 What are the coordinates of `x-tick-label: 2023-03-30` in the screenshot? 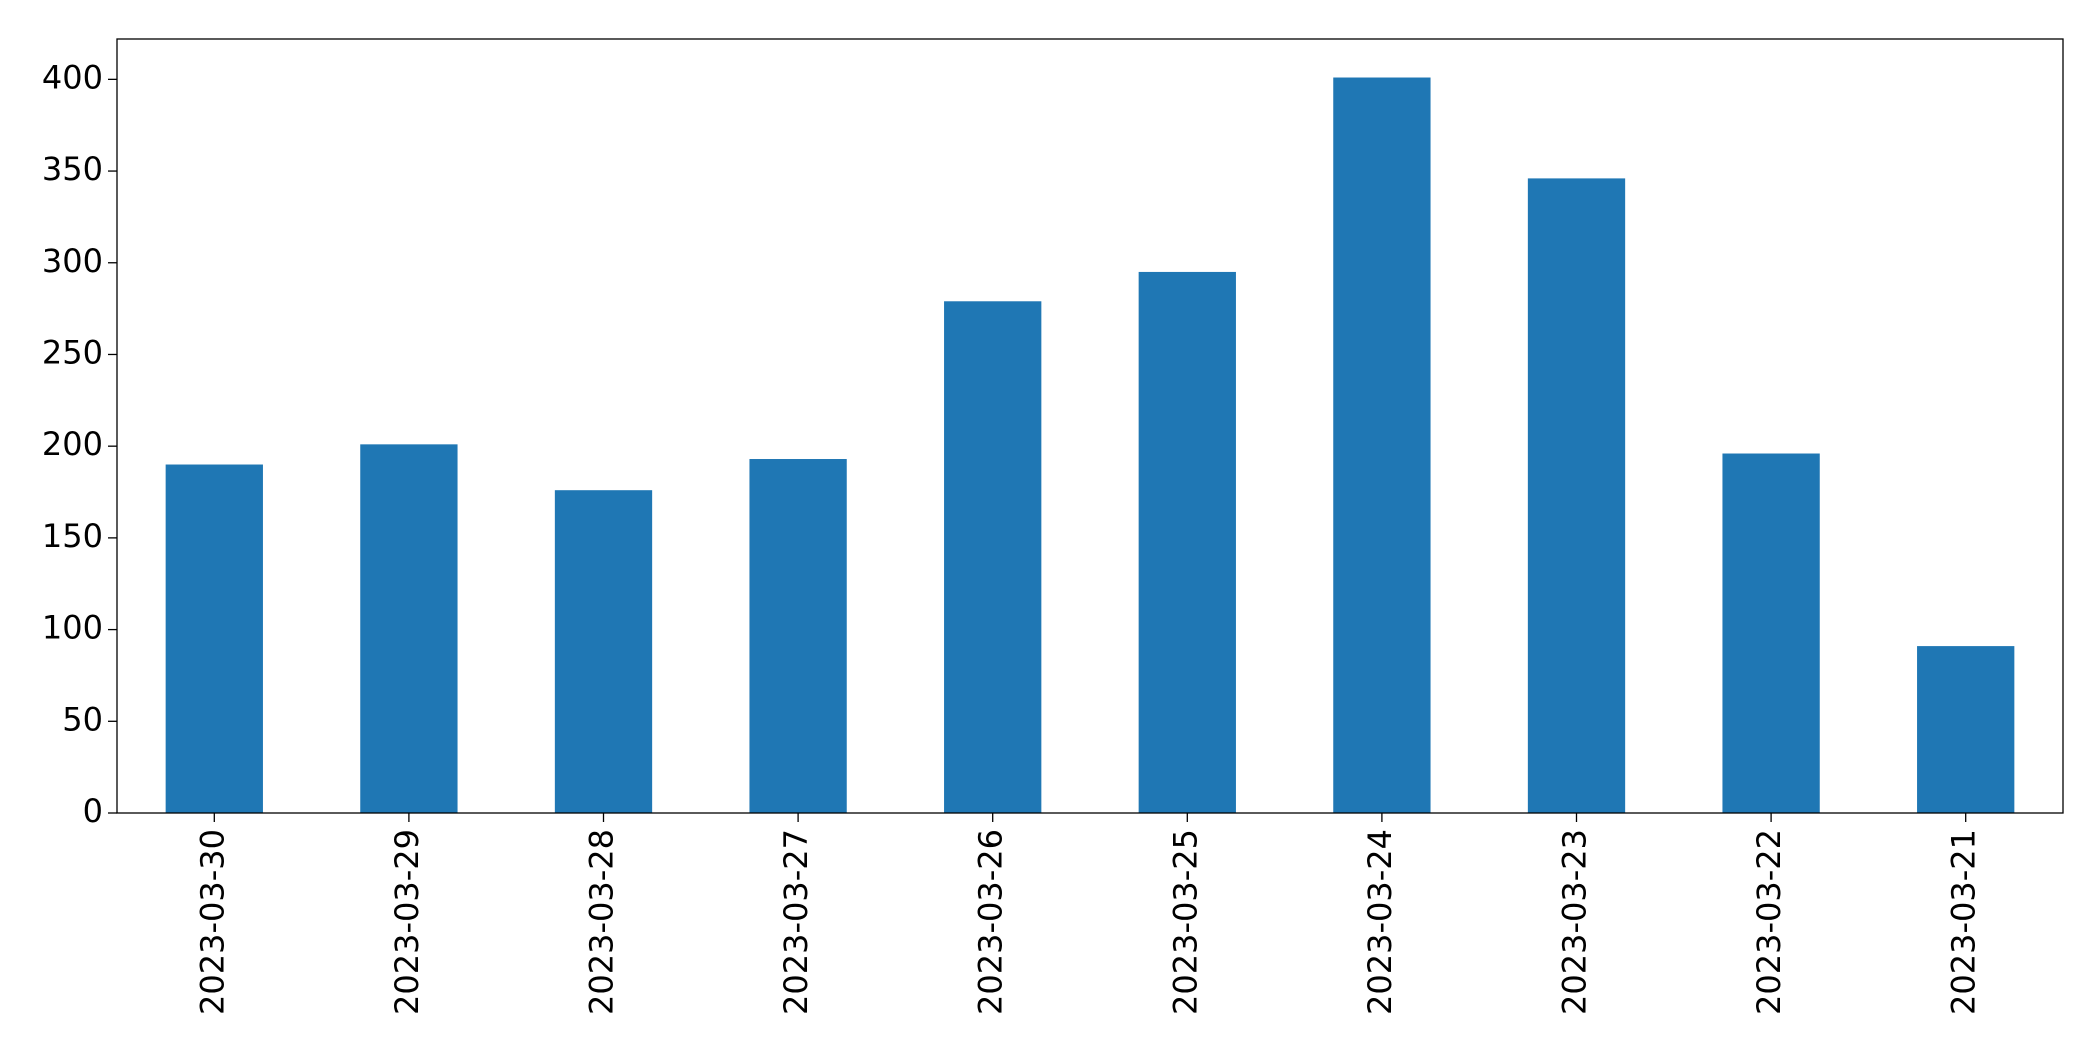 It's located at (212, 922).